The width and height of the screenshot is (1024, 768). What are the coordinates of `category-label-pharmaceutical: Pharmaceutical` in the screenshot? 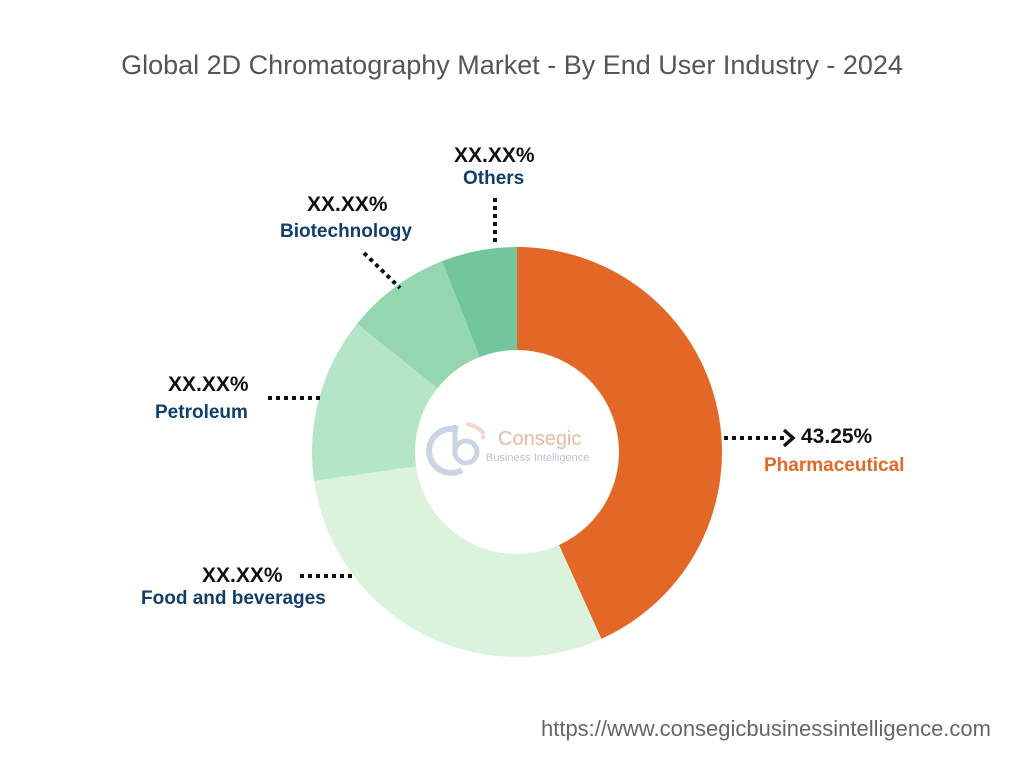 It's located at (834, 465).